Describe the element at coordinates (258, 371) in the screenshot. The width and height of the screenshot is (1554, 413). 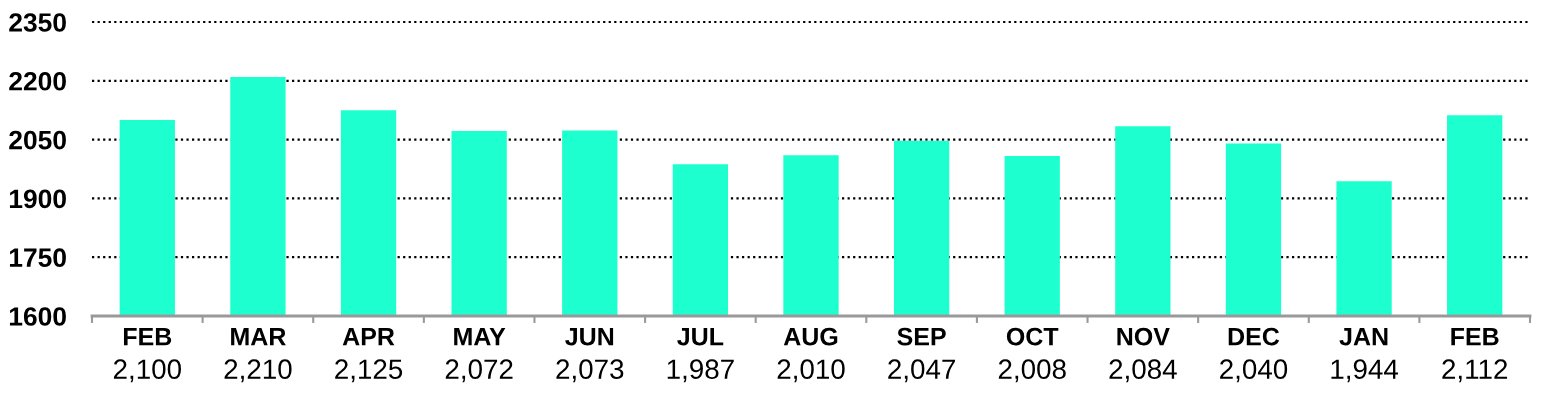
I see `data-label: 2,210` at that location.